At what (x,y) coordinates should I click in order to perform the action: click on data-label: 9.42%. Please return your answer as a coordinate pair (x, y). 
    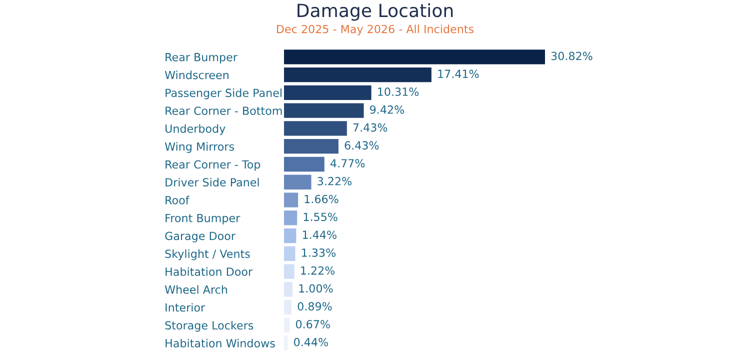
    Looking at the image, I should click on (387, 109).